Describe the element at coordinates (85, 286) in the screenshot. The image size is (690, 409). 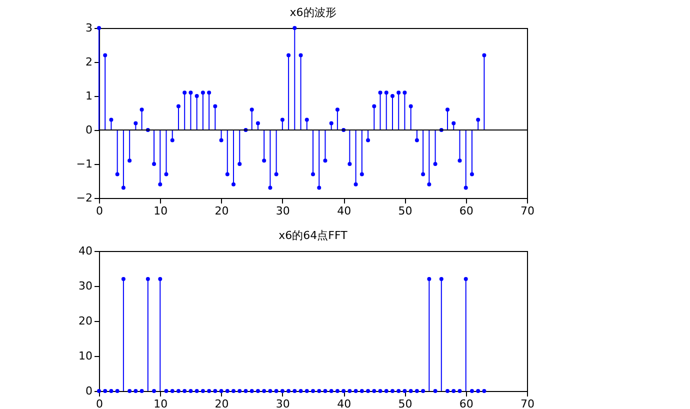
I see `y-tick-label: 30` at that location.